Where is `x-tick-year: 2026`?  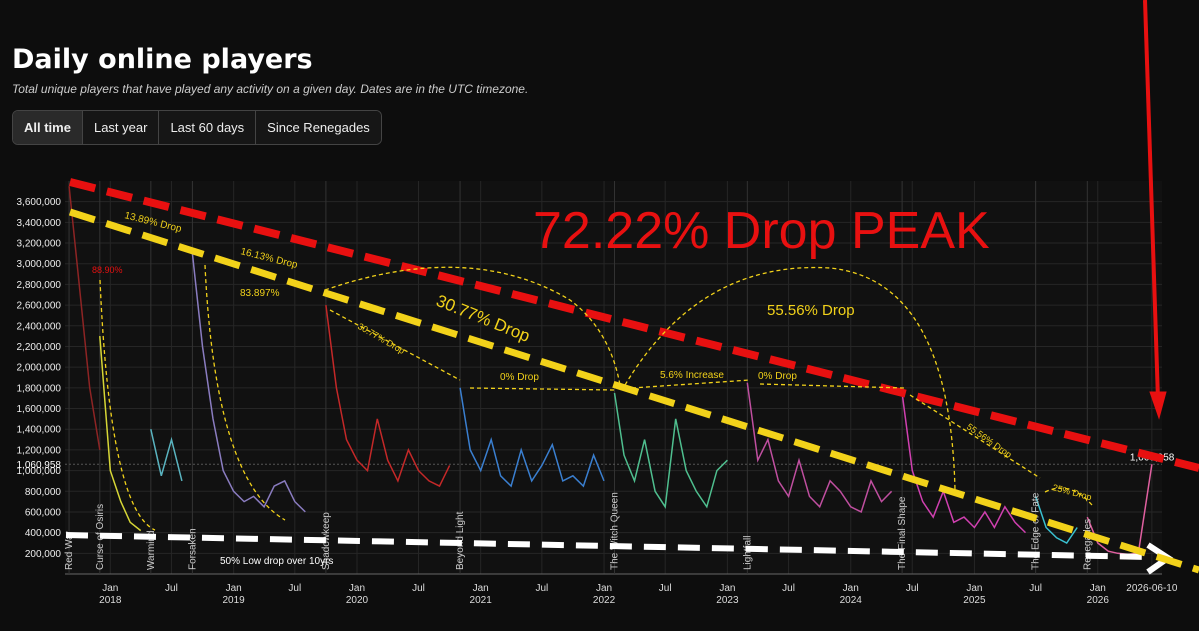 x-tick-year: 2026 is located at coordinates (1098, 600).